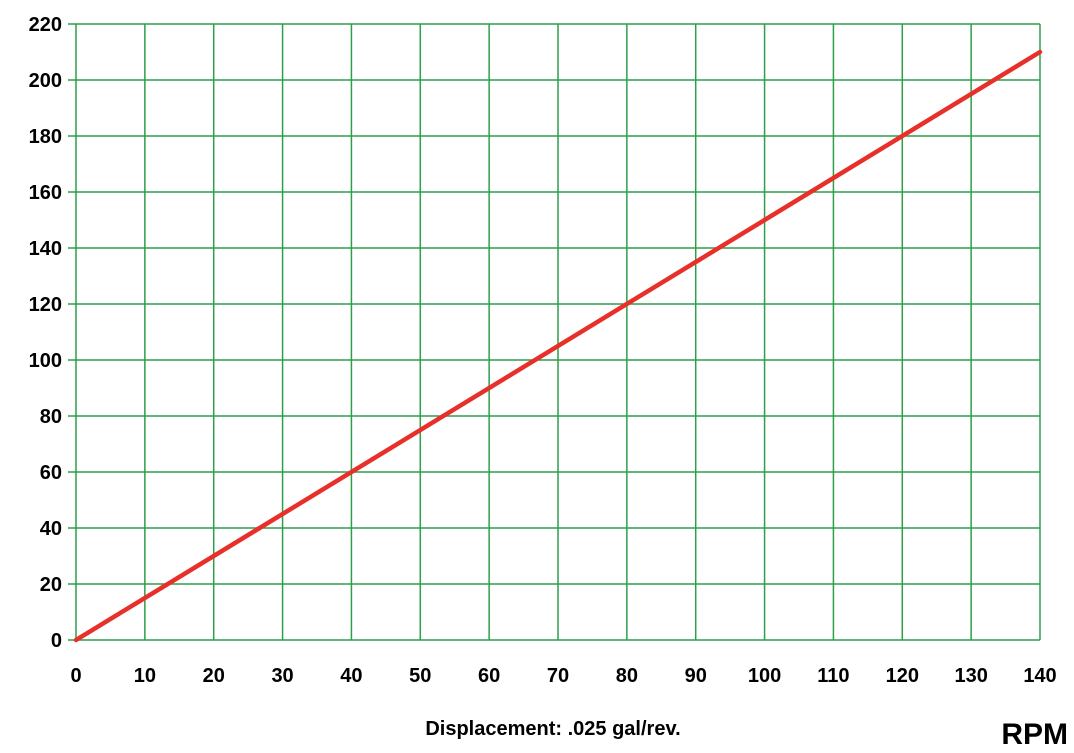  Describe the element at coordinates (45, 81) in the screenshot. I see `y-tick-label-200: 200` at that location.